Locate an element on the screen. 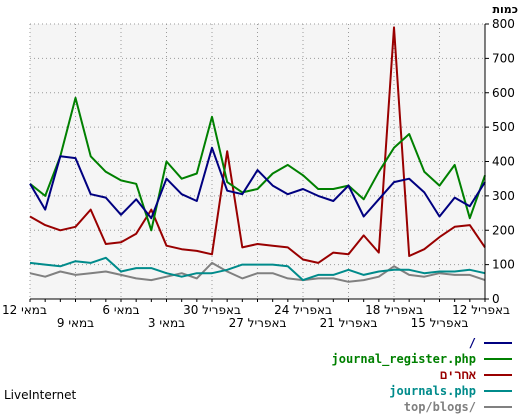 The image size is (520, 415). x-tick-label: 9 במאי is located at coordinates (75, 323).